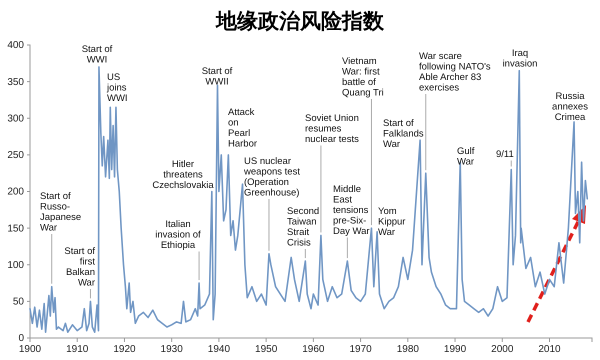 The image size is (600, 360). Describe the element at coordinates (30, 350) in the screenshot. I see `x-tick-label: 1900` at that location.